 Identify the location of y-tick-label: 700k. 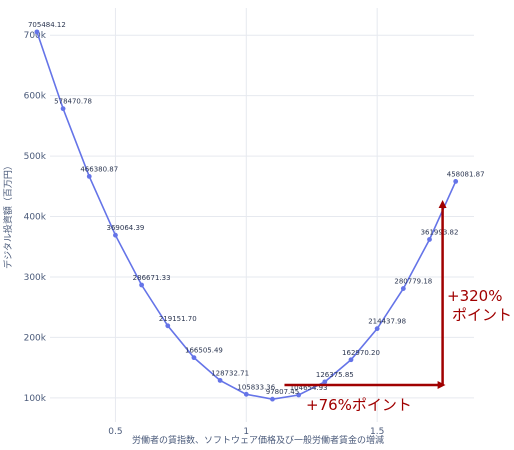
(35, 36).